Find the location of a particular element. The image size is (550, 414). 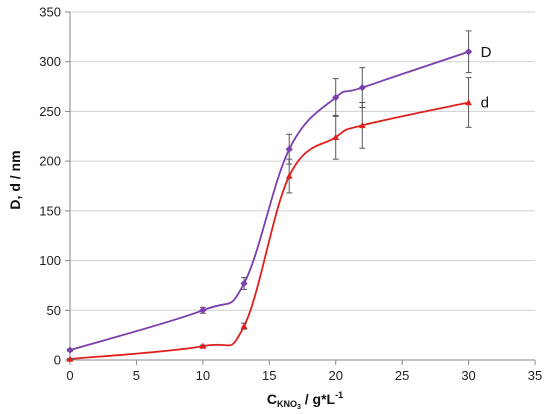

x-axis-title-sub2: 3 is located at coordinates (299, 407).